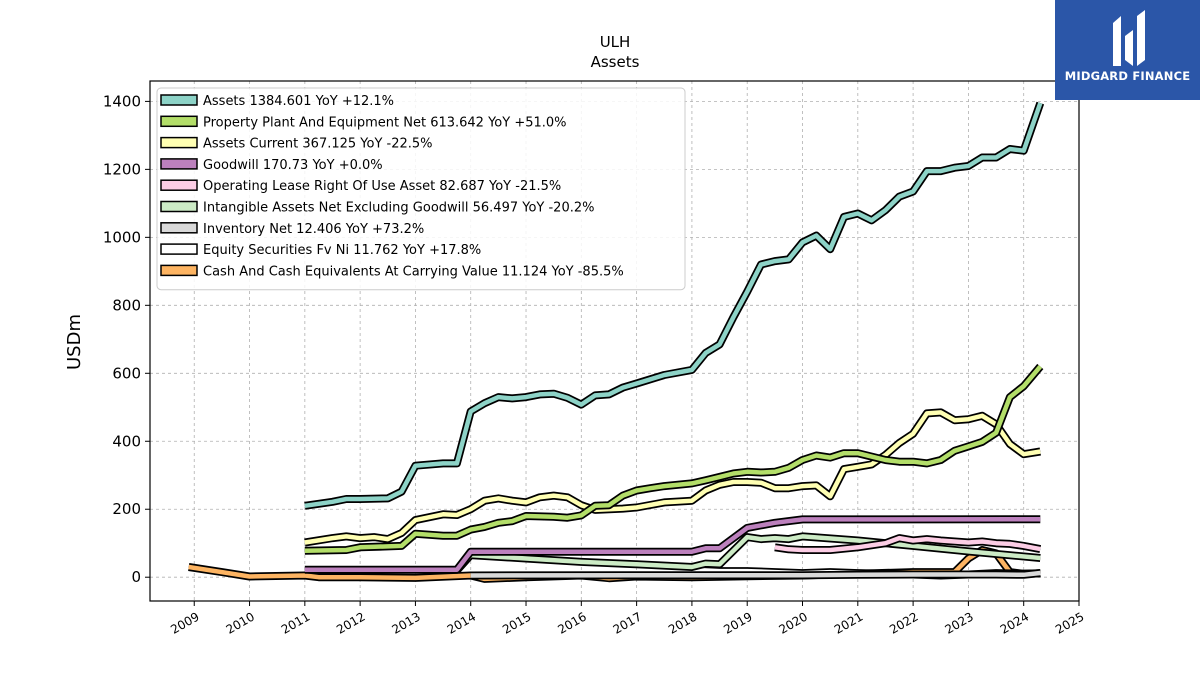 The image size is (1200, 675). I want to click on series-operating-lease-right-of-use-asset, so click(908, 544).